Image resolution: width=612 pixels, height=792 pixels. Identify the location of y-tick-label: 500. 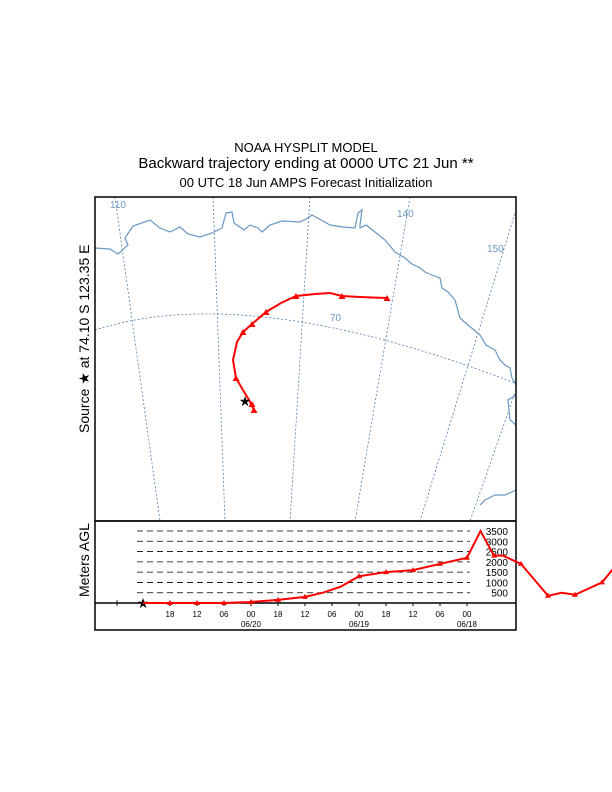
(499, 594).